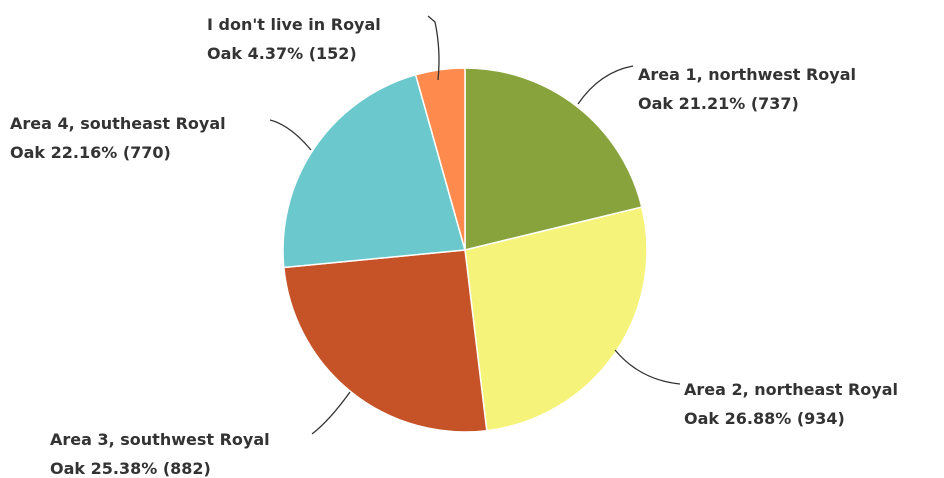 The width and height of the screenshot is (944, 478). Describe the element at coordinates (718, 103) in the screenshot. I see `slice-label-1-line-2: Oak 21.21% (737)` at that location.